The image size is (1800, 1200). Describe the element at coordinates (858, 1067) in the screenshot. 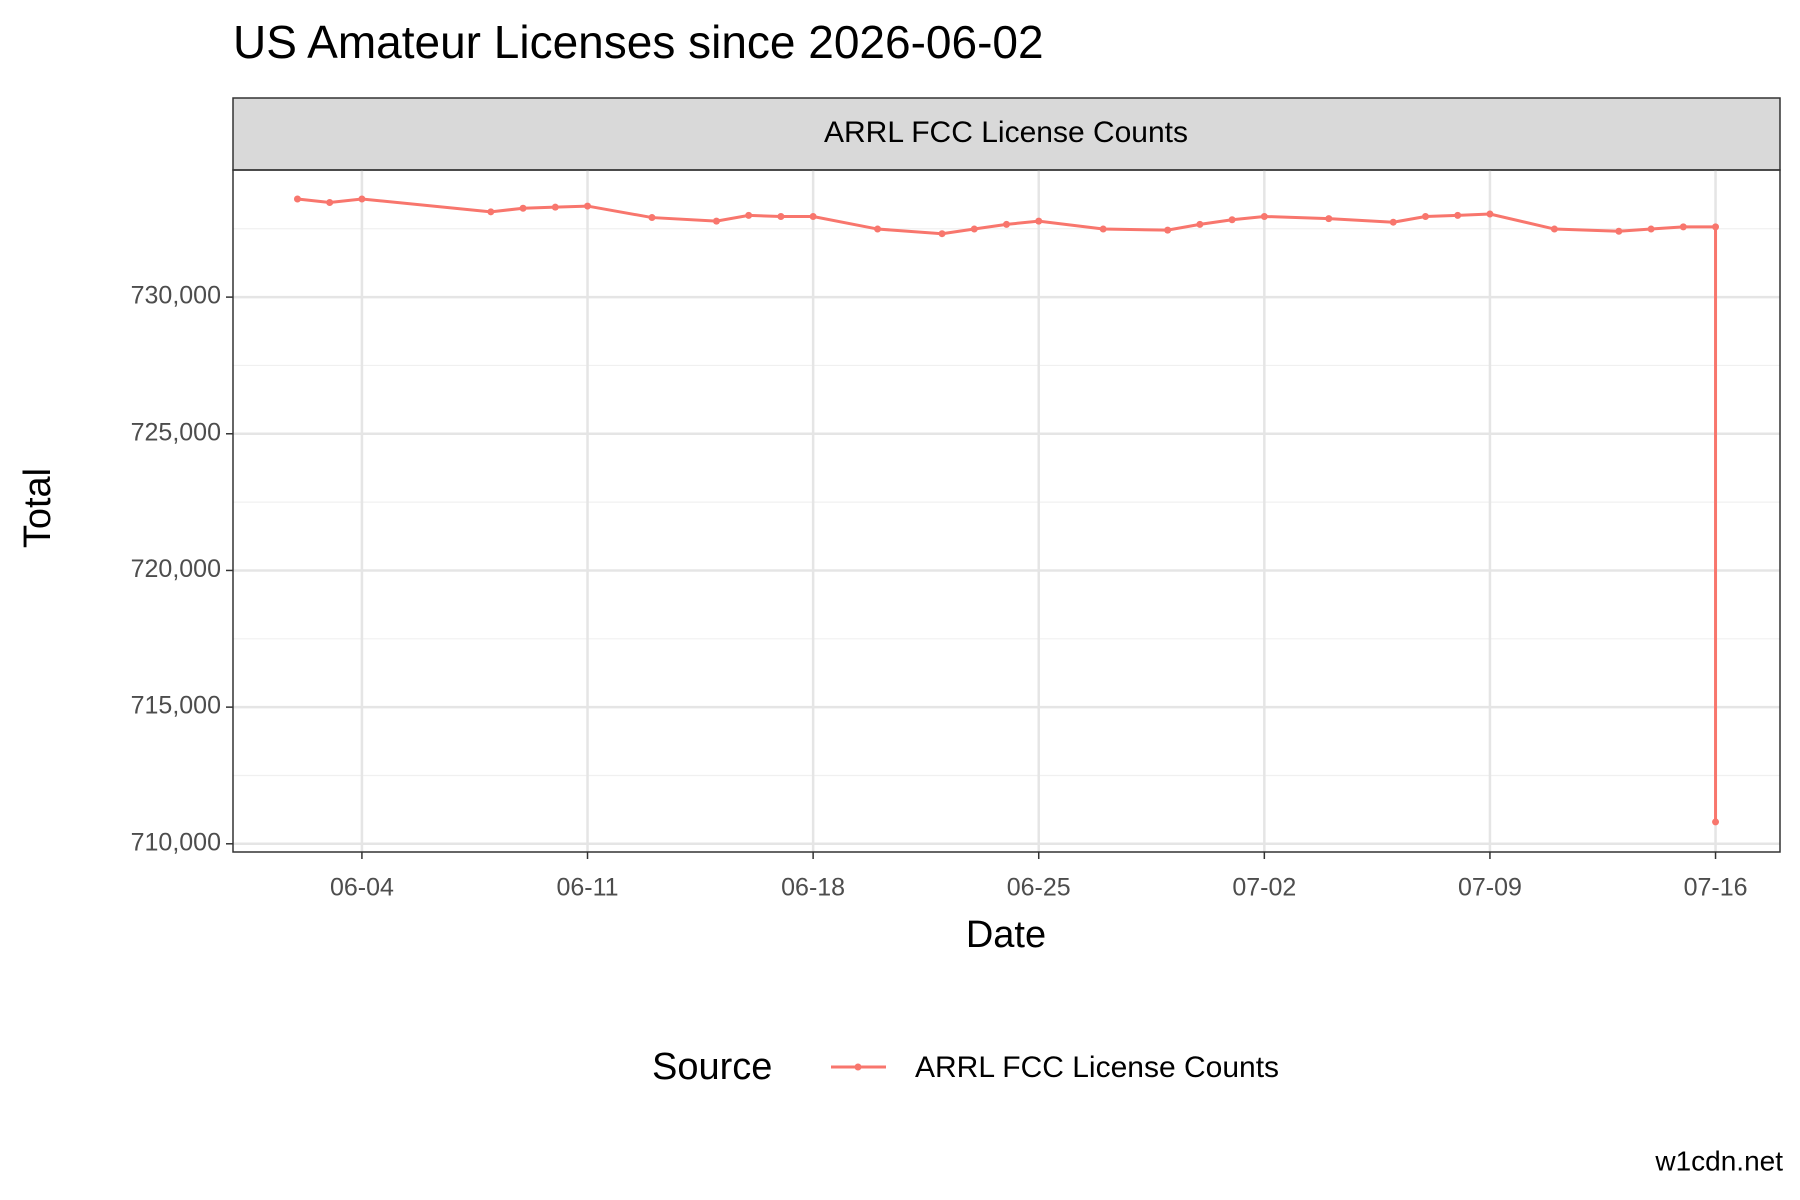

I see `legend-key-point` at that location.